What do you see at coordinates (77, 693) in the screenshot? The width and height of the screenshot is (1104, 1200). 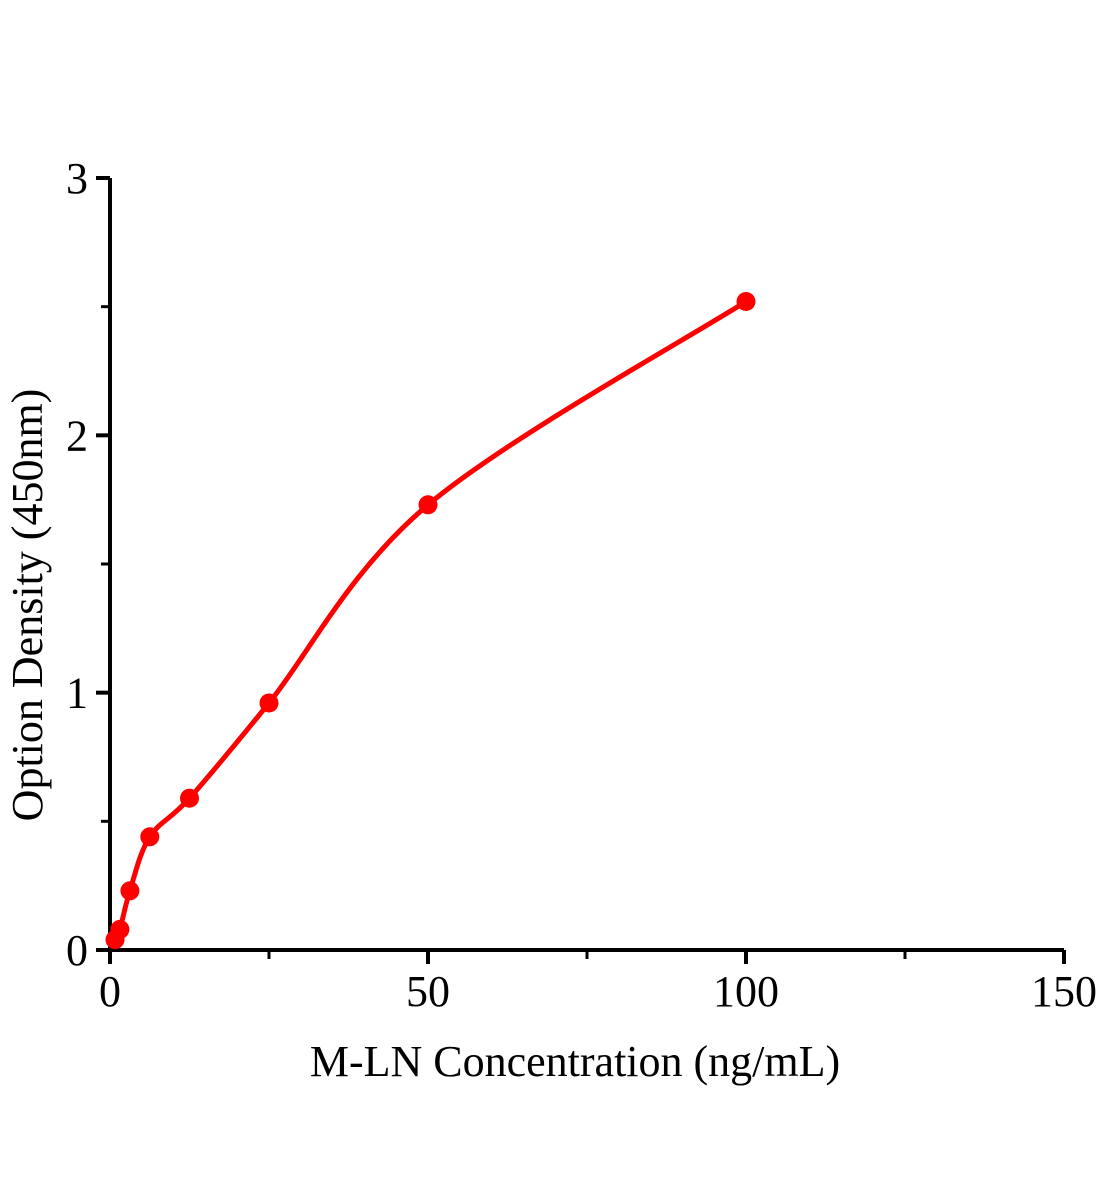 I see `y-tick-label: 1` at bounding box center [77, 693].